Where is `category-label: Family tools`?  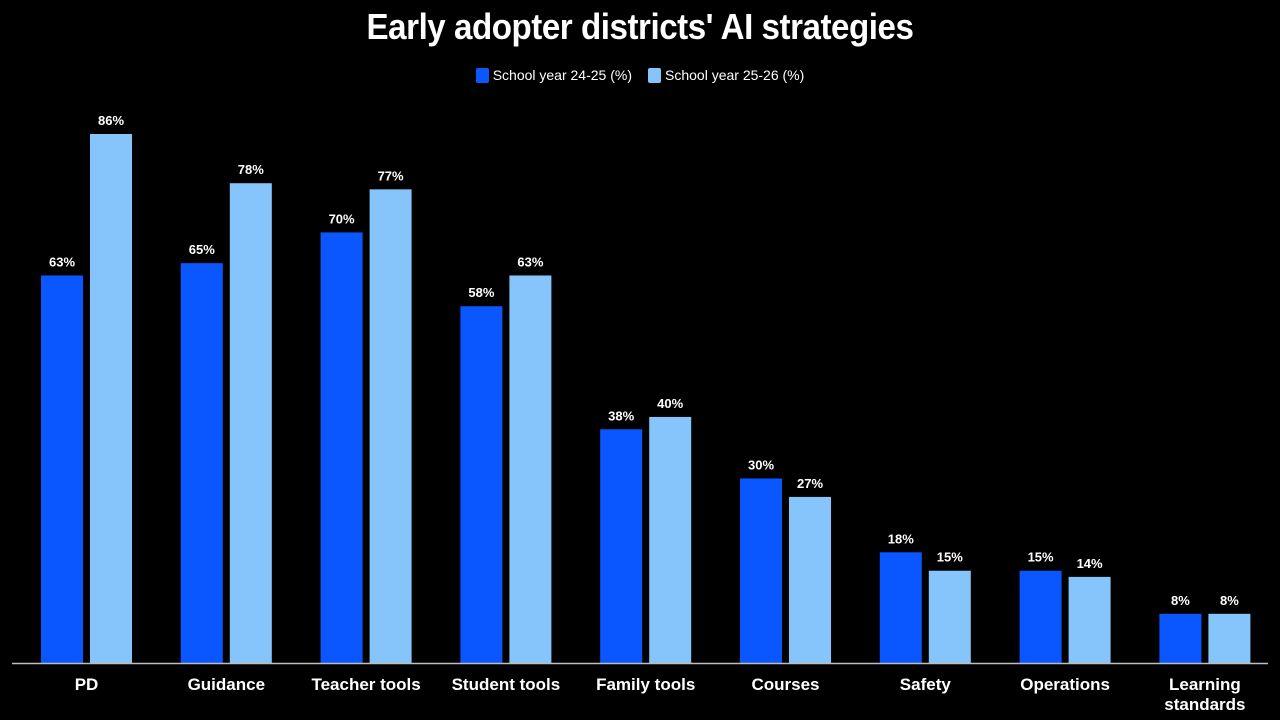 category-label: Family tools is located at coordinates (645, 684).